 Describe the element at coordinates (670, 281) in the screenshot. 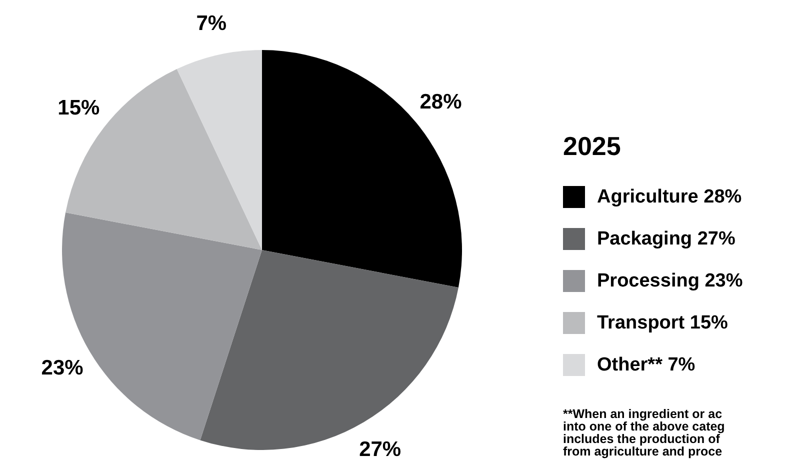

I see `legend-label: Processing 23%` at that location.